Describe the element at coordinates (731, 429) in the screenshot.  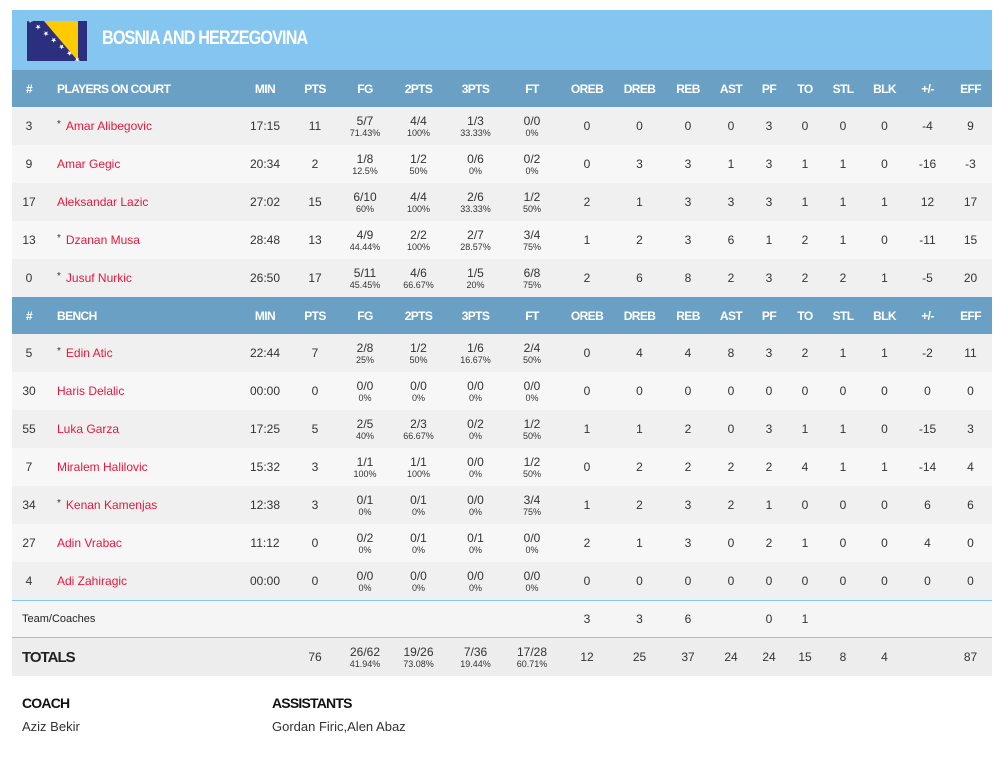
I see `stat-ast: 0` at that location.